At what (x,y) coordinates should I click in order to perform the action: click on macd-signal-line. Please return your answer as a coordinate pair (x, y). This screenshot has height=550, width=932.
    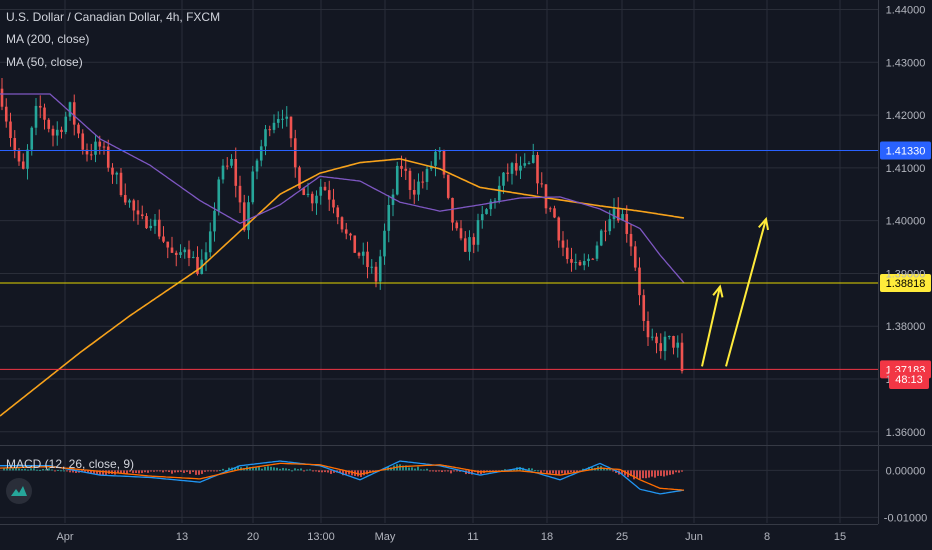
    Looking at the image, I should click on (342, 476).